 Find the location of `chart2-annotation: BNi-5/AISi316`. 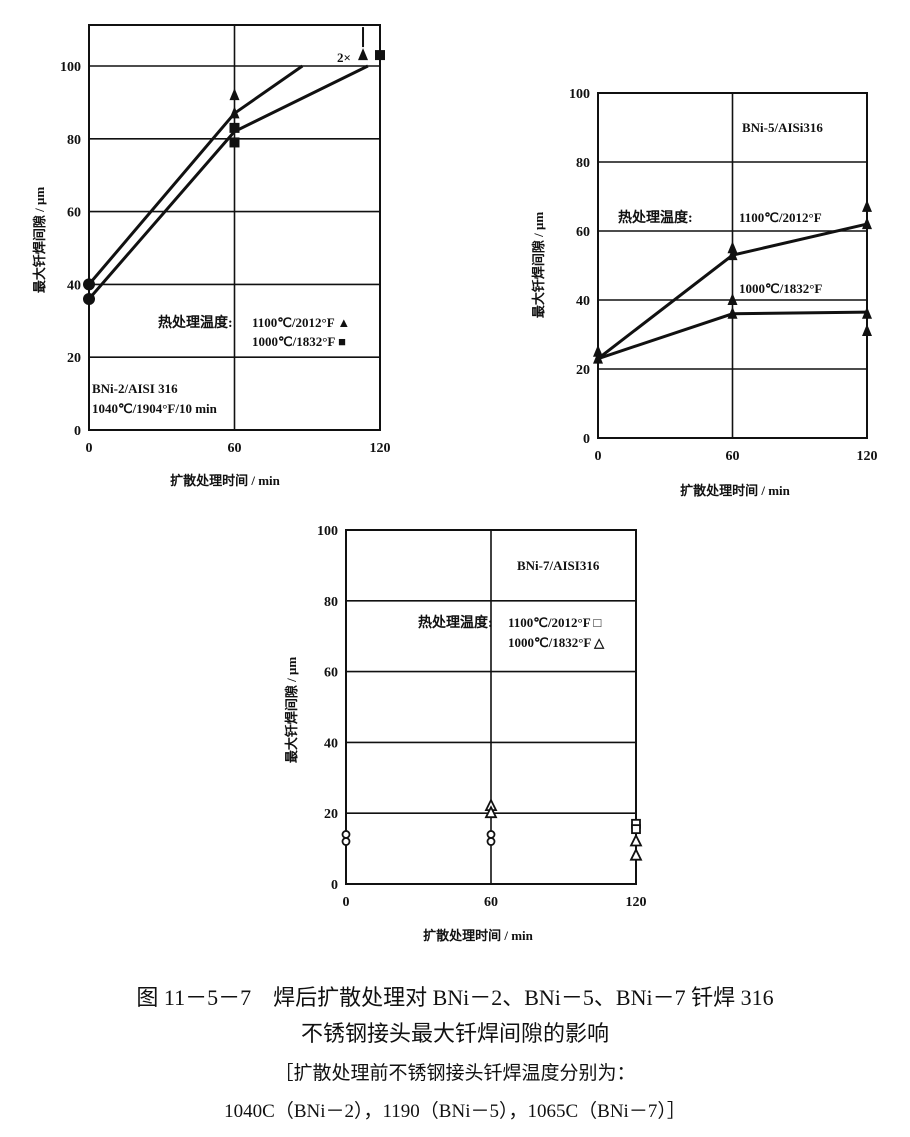

chart2-annotation: BNi-5/AISi316 is located at coordinates (782, 127).